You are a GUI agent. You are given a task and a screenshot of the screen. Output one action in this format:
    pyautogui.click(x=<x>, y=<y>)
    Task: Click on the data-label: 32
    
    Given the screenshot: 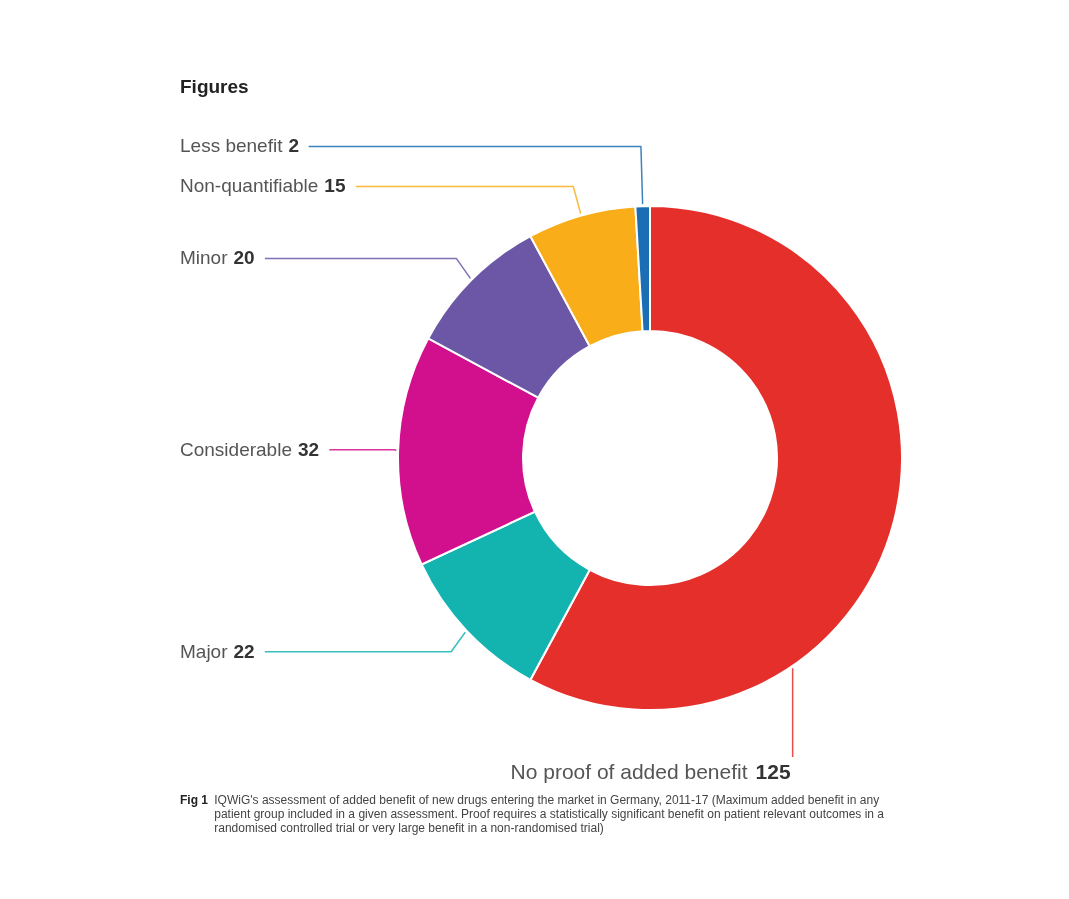 What is the action you would take?
    pyautogui.click(x=308, y=449)
    